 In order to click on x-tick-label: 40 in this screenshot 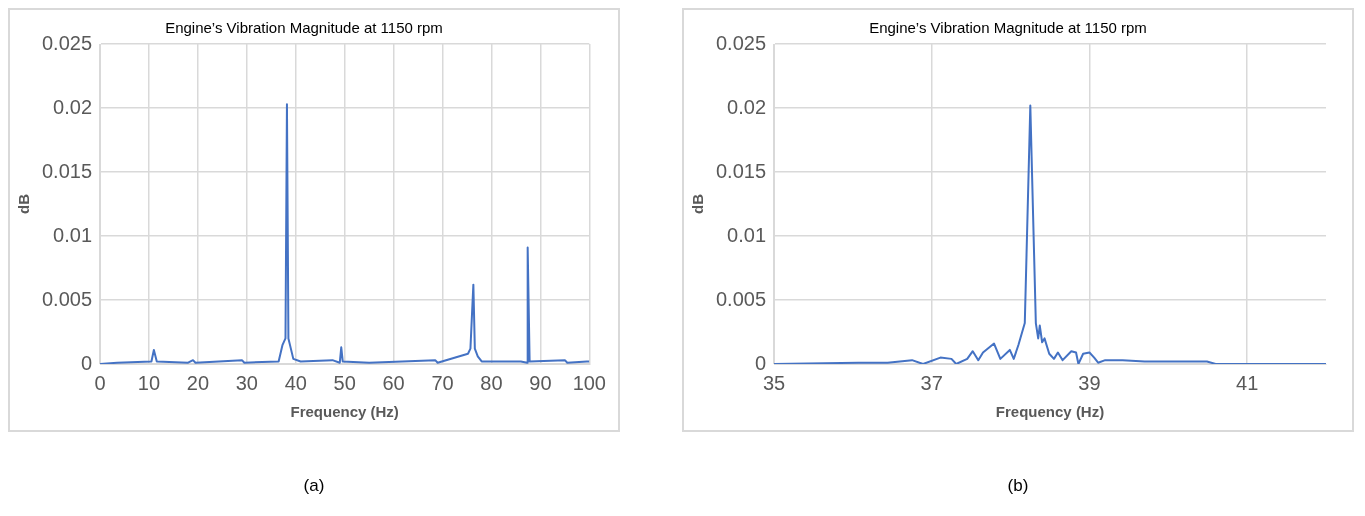, I will do `click(295, 382)`.